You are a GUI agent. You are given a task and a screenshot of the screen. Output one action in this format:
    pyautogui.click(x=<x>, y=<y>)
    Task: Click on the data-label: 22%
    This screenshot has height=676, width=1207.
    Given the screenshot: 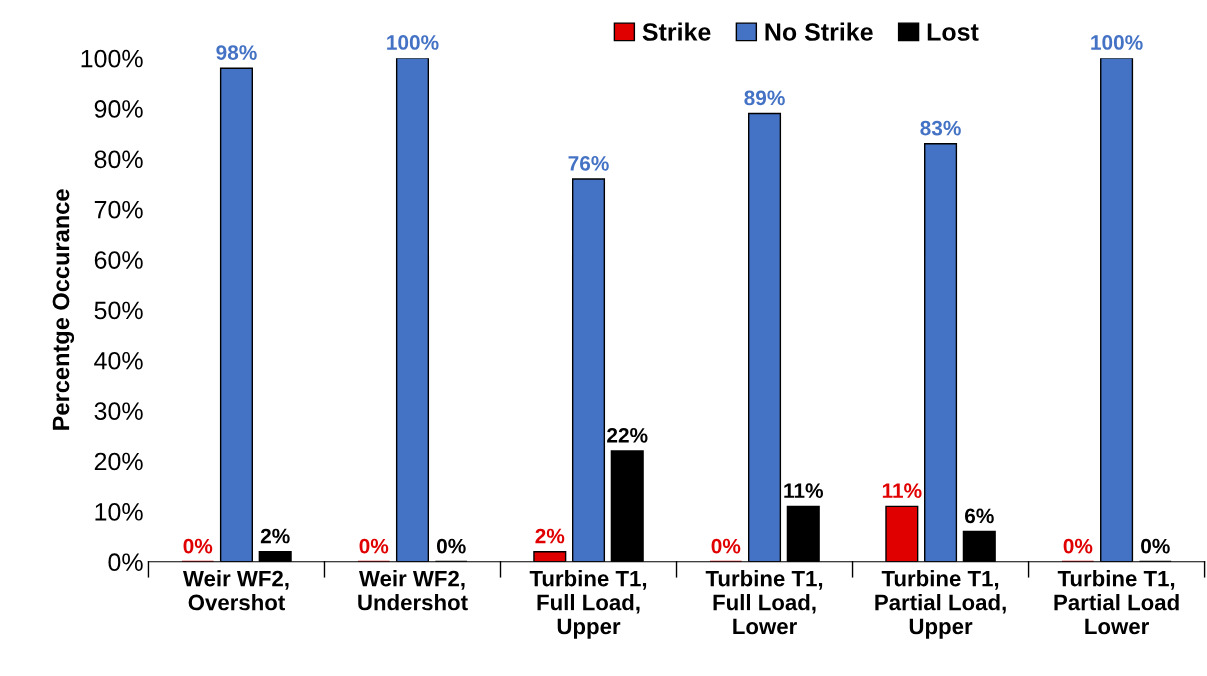 What is the action you would take?
    pyautogui.click(x=627, y=435)
    